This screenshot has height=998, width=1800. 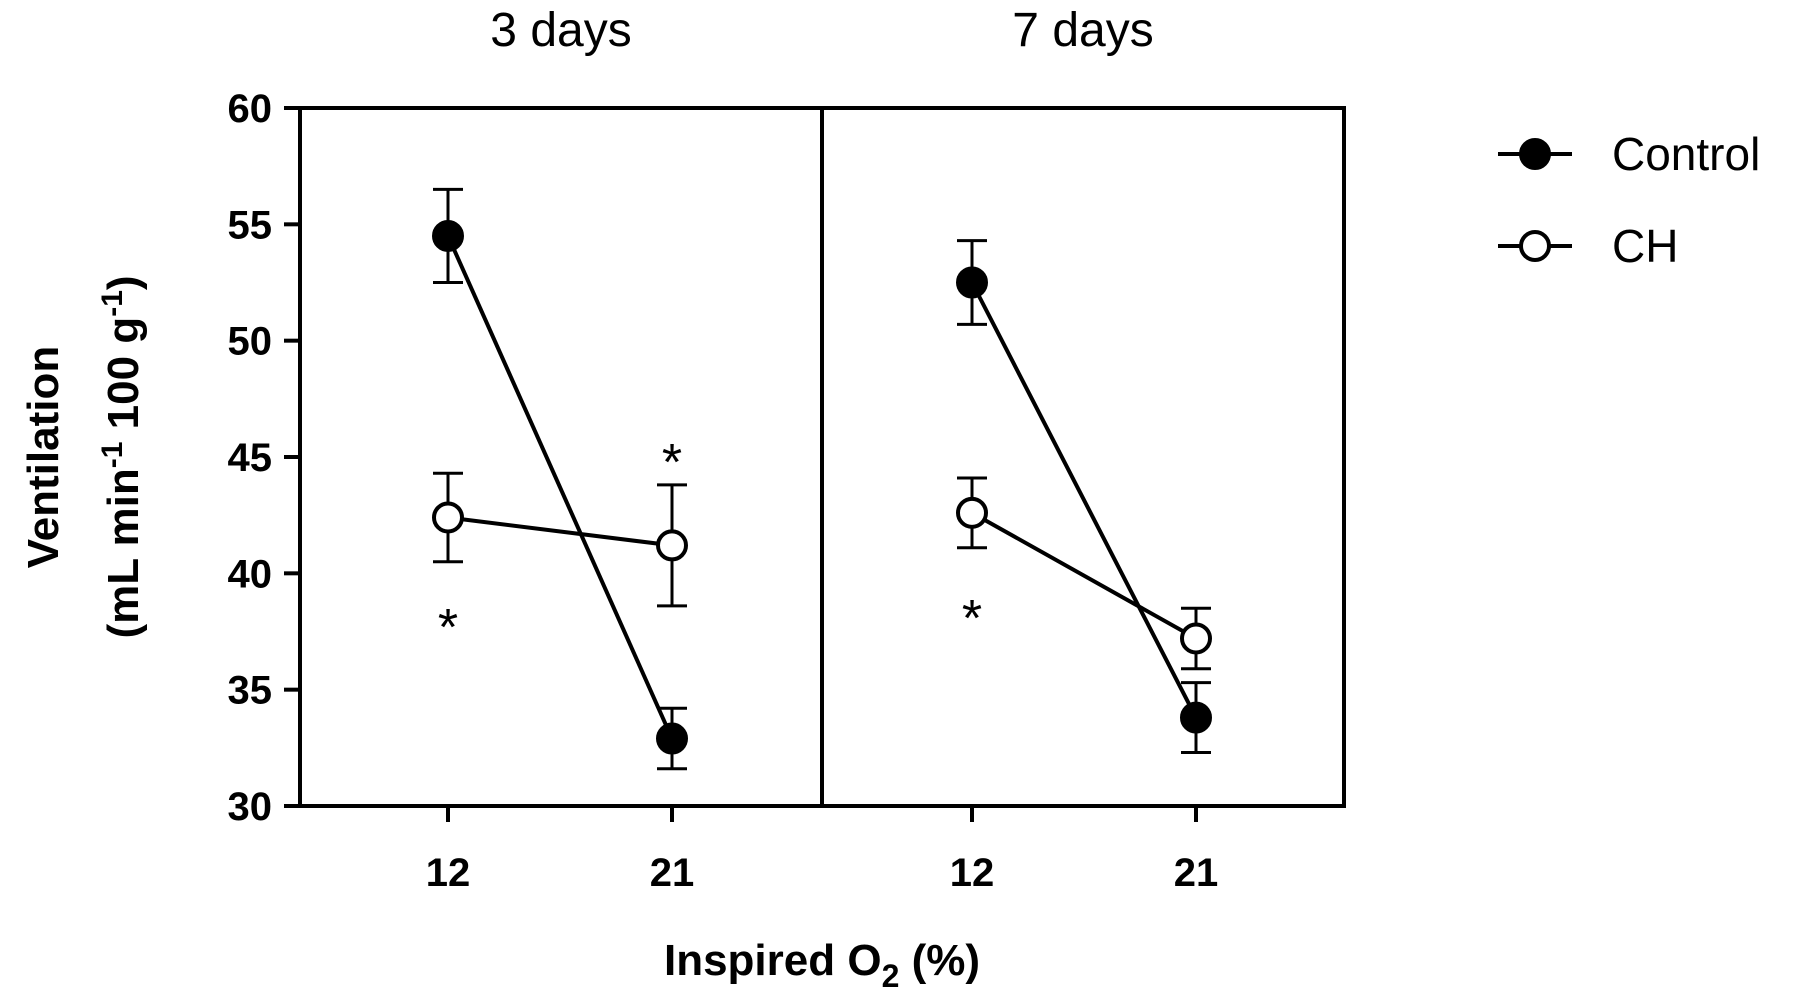 I want to click on panel-title-1: 3 days, so click(x=560, y=30).